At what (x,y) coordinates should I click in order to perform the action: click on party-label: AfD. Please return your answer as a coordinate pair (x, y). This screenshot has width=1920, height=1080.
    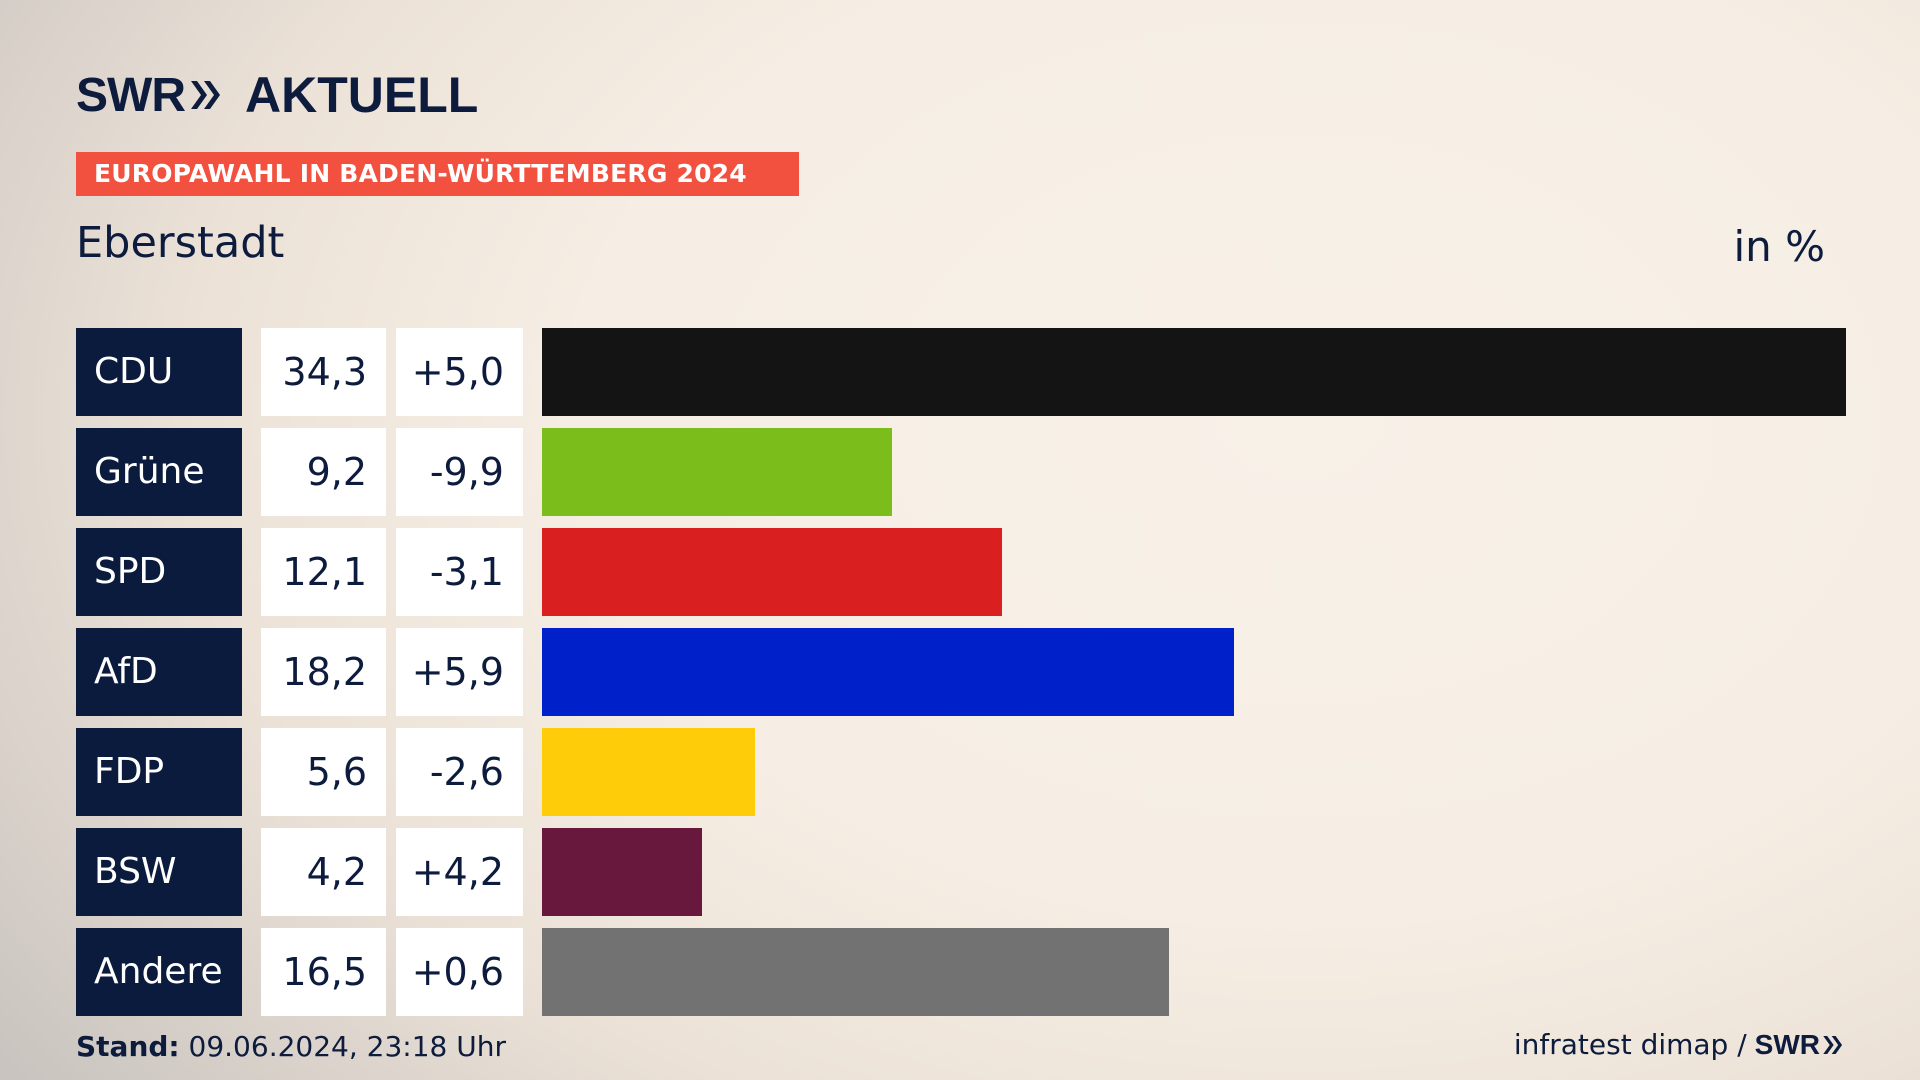
    Looking at the image, I should click on (159, 672).